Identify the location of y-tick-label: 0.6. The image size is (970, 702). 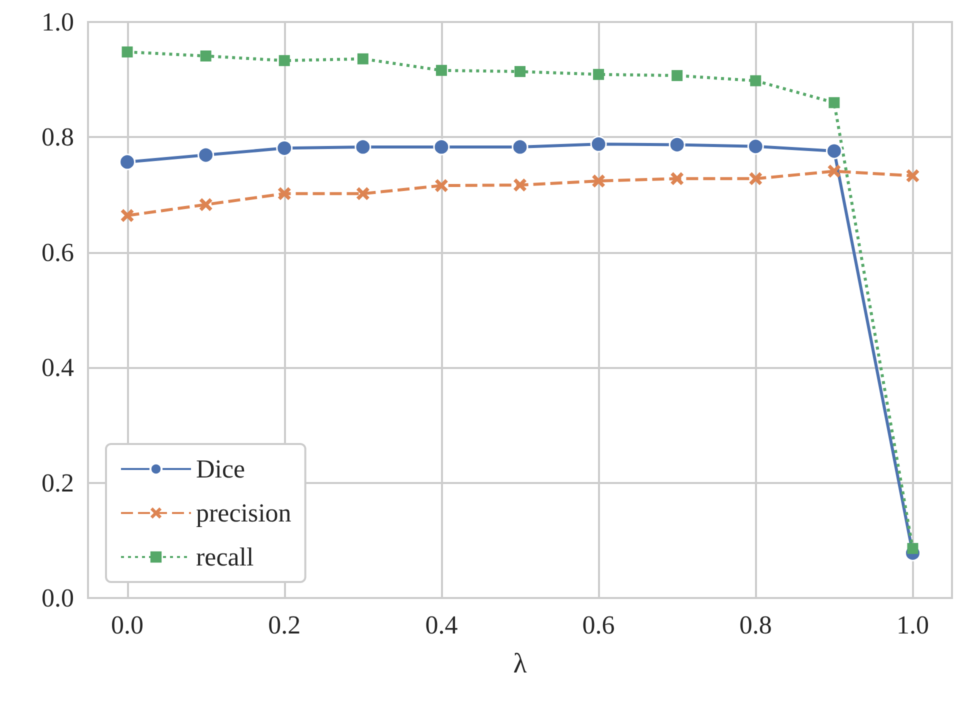
(58, 252).